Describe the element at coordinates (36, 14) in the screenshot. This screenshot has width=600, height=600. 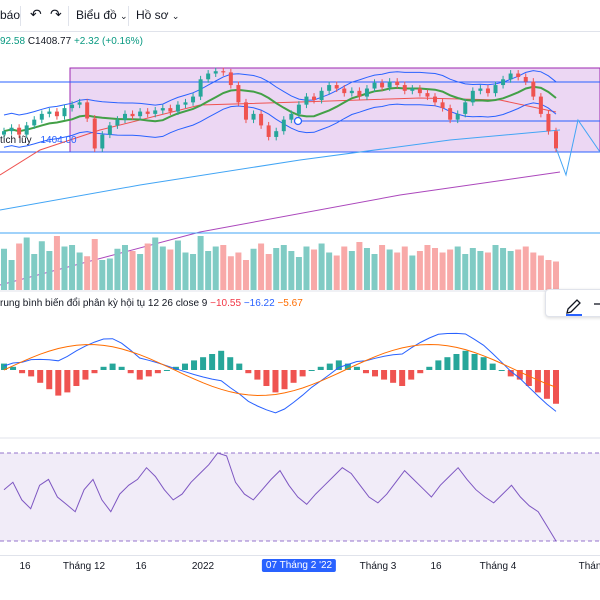
I see `undo-icon: ↶` at that location.